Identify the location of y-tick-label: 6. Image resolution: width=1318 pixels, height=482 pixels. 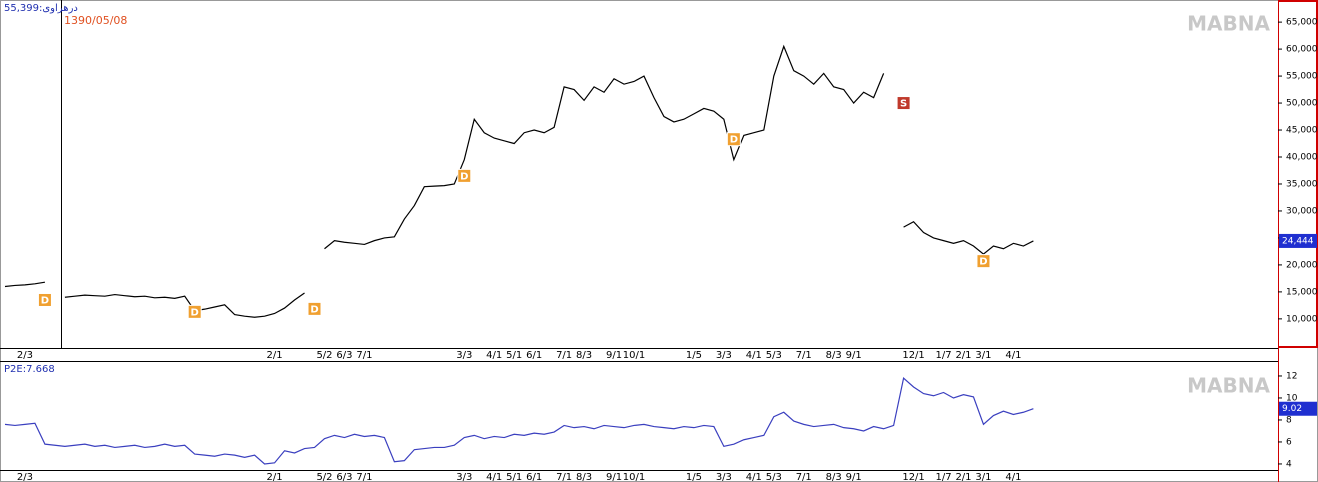
(1289, 442).